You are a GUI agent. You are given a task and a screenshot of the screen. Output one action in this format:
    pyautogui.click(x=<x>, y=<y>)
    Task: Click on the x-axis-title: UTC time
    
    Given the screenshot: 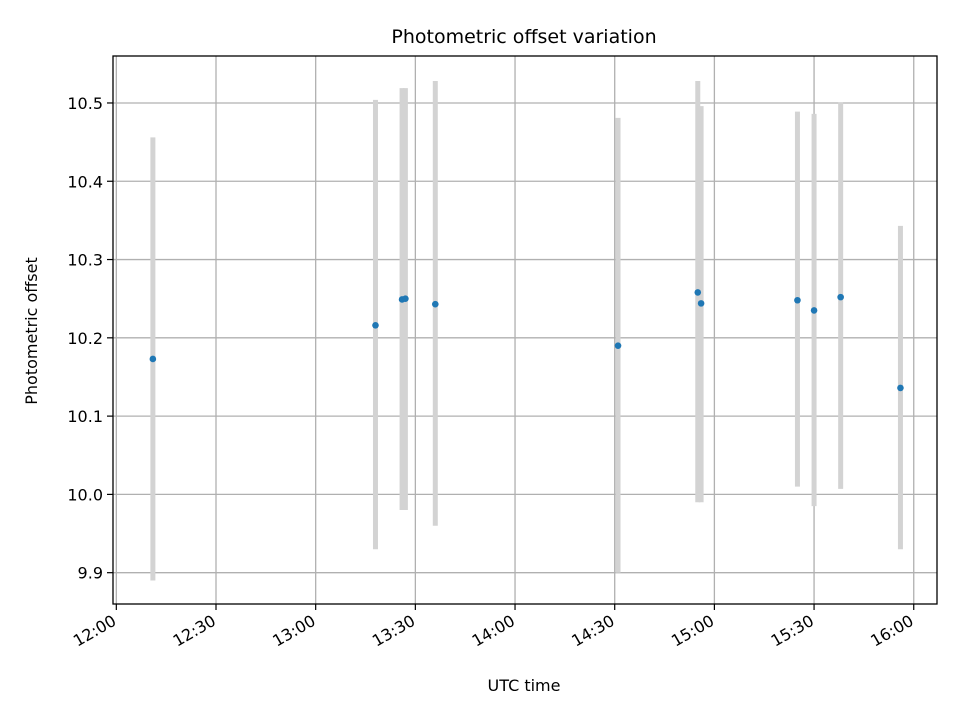 What is the action you would take?
    pyautogui.click(x=524, y=685)
    